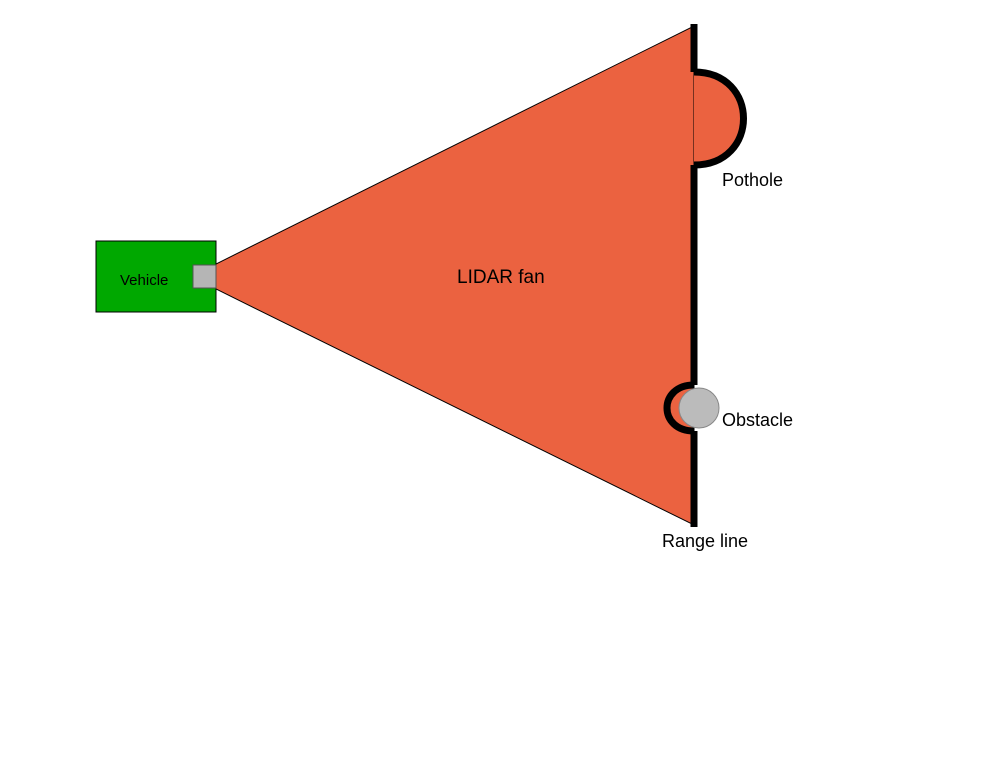 The width and height of the screenshot is (1007, 772). What do you see at coordinates (705, 541) in the screenshot?
I see `range-line-label: Range line` at bounding box center [705, 541].